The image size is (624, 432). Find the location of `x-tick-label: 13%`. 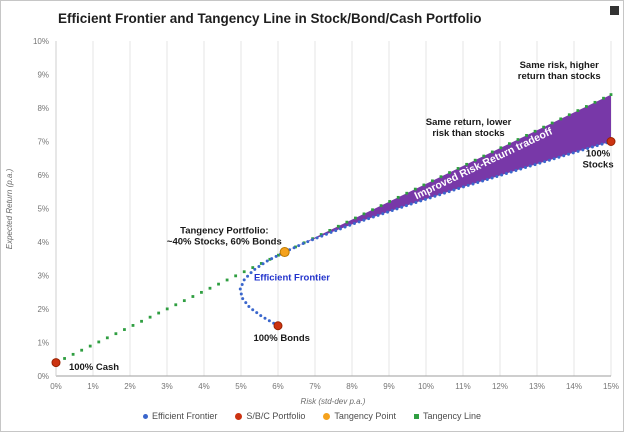

x-tick-label: 13% is located at coordinates (537, 386).